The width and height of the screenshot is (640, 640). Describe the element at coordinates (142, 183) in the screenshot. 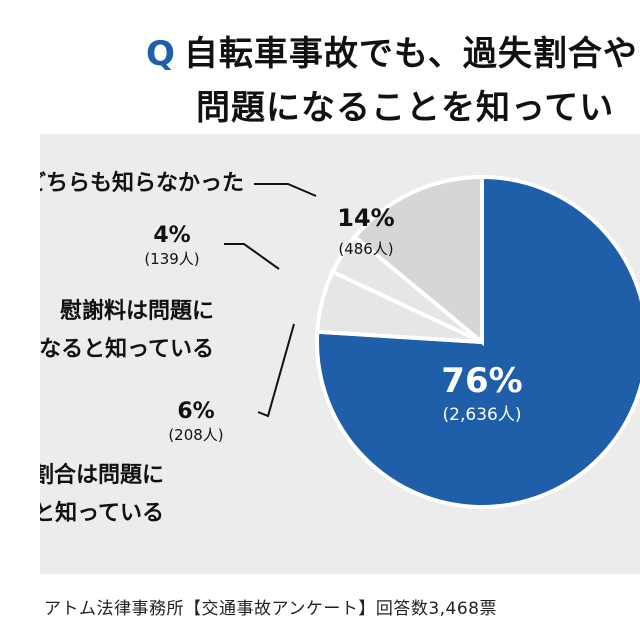

I see `category-label-neither-1: どちらも知らなかった` at that location.